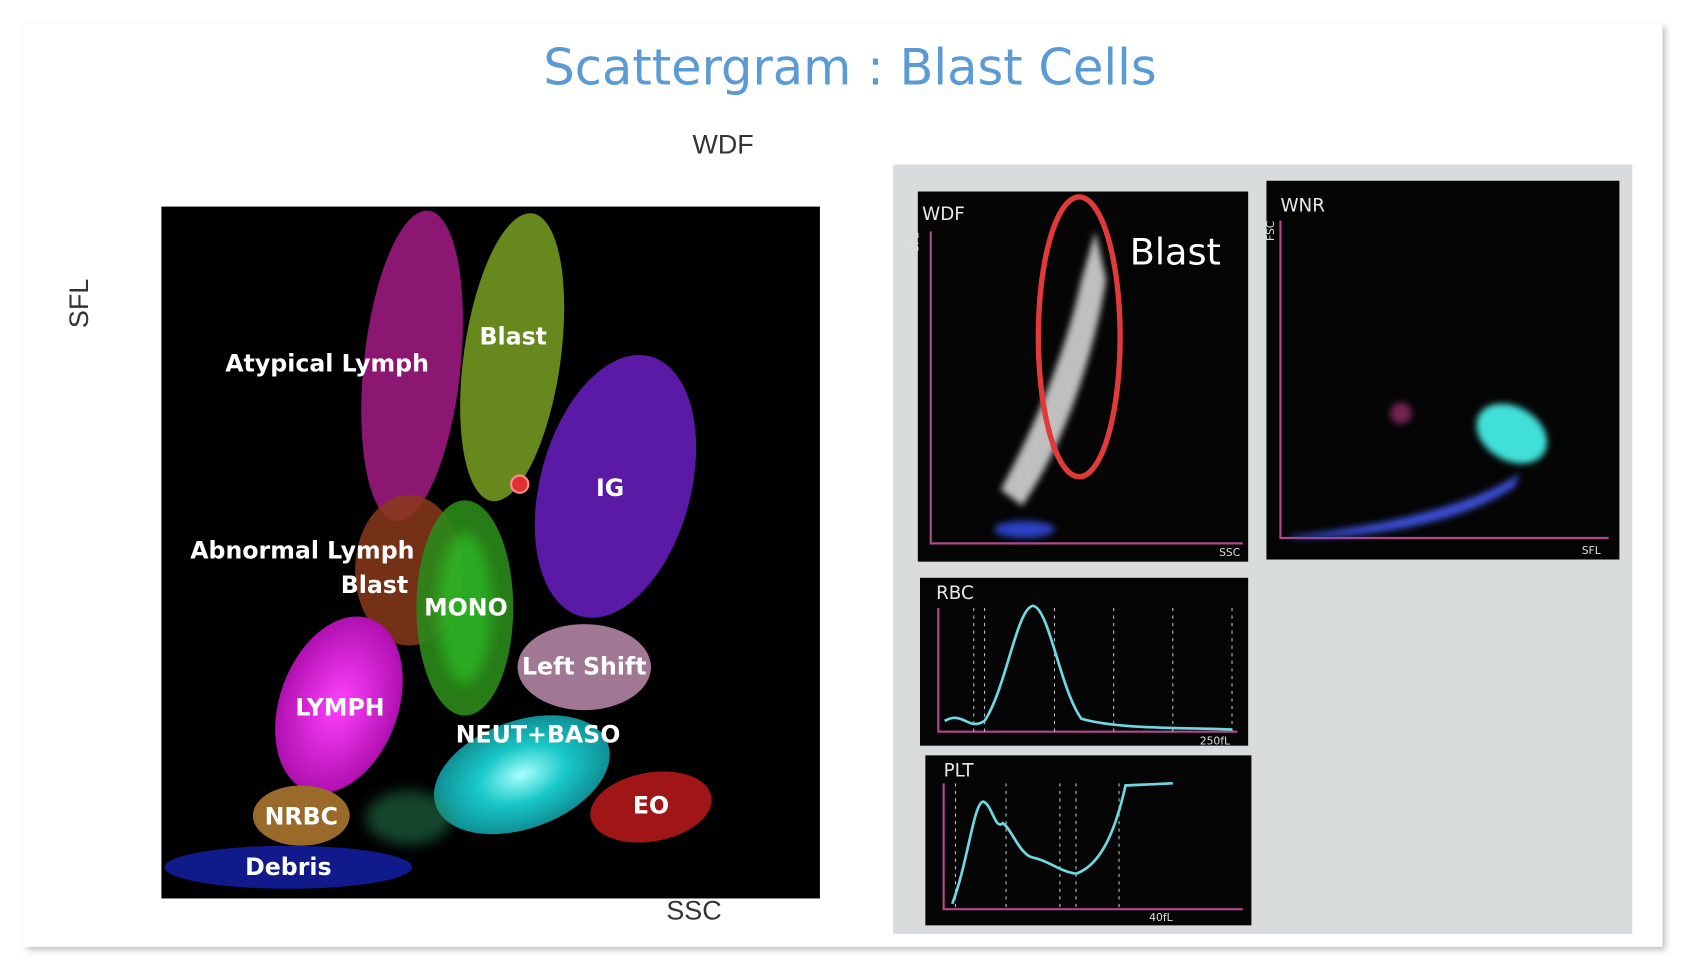 This screenshot has width=1687, height=971. I want to click on cluster-label: Atypical Lymph, so click(327, 363).